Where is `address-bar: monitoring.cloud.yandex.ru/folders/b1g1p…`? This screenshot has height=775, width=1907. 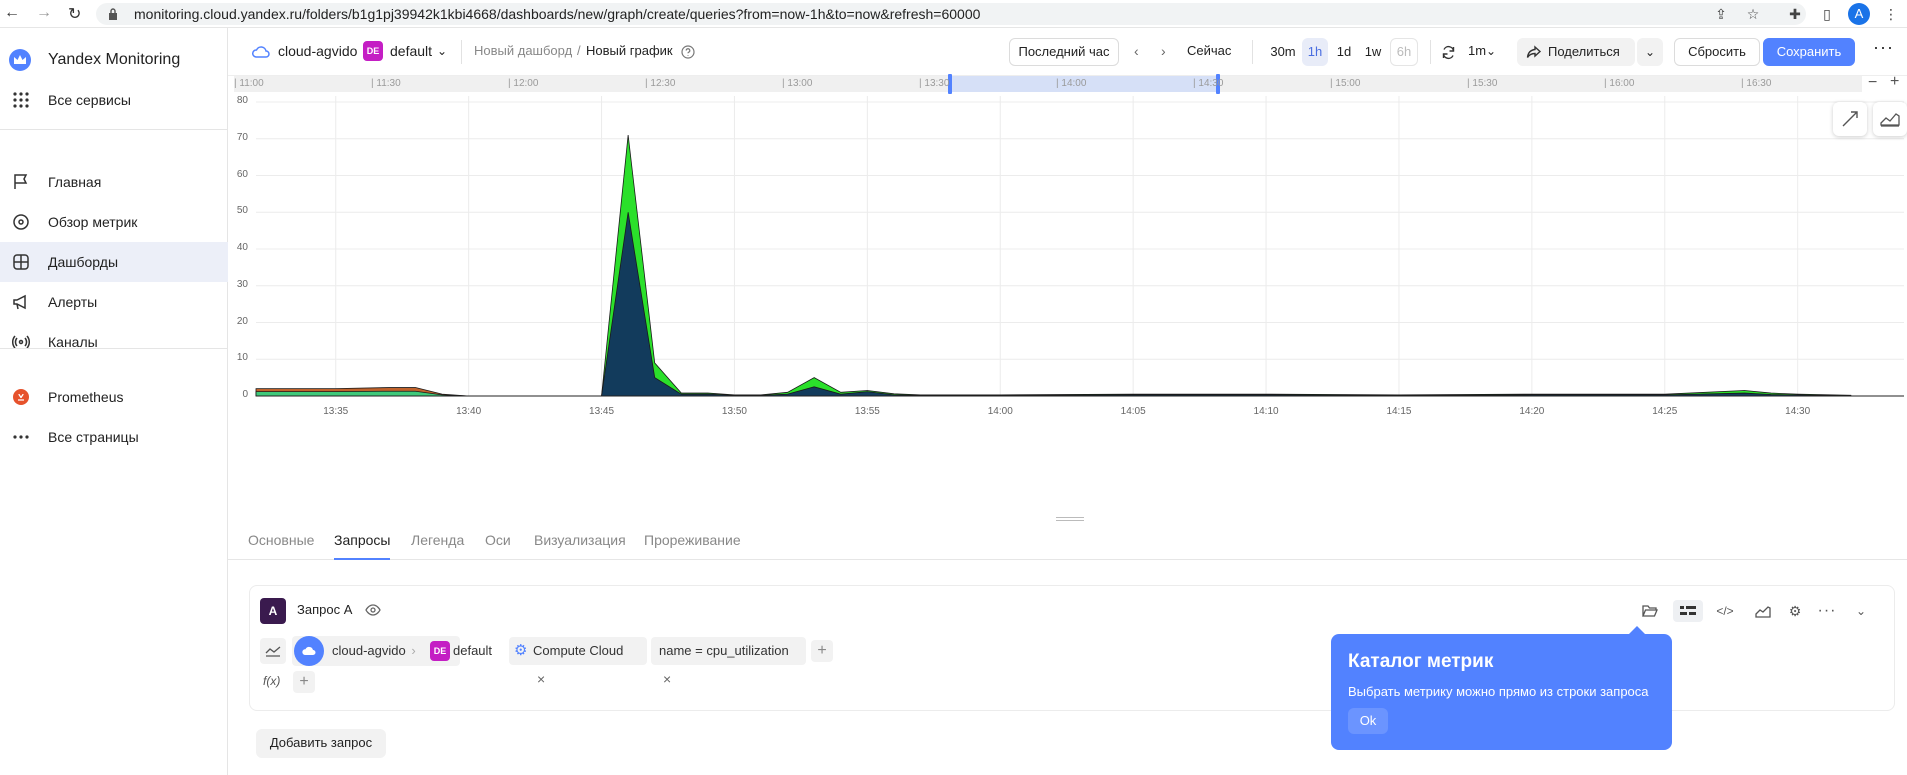
address-bar: monitoring.cloud.yandex.ru/folders/b1g1p… is located at coordinates (951, 14).